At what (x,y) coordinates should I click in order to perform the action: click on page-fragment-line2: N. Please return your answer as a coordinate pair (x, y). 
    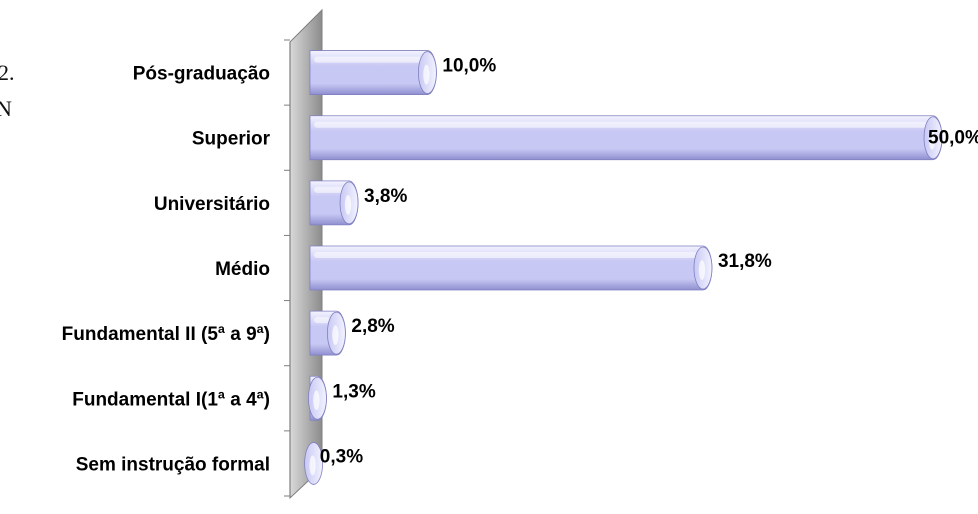
    Looking at the image, I should click on (6, 108).